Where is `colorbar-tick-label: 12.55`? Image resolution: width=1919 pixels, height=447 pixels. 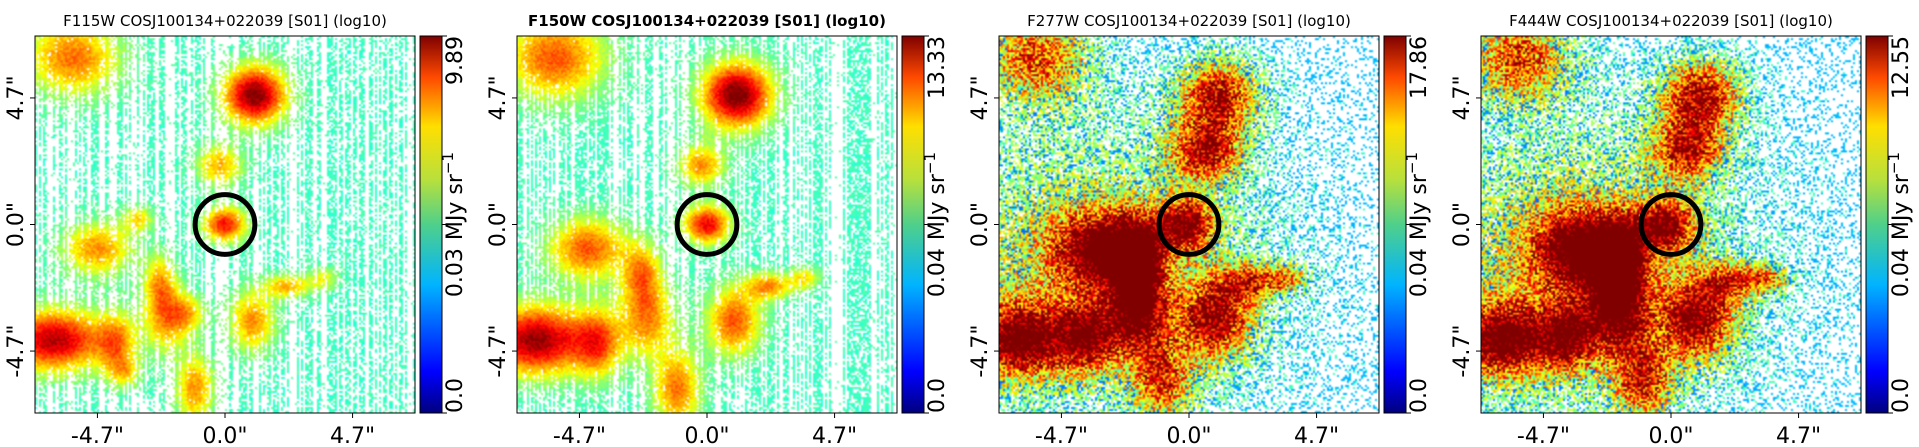
colorbar-tick-label: 12.55 is located at coordinates (1901, 67).